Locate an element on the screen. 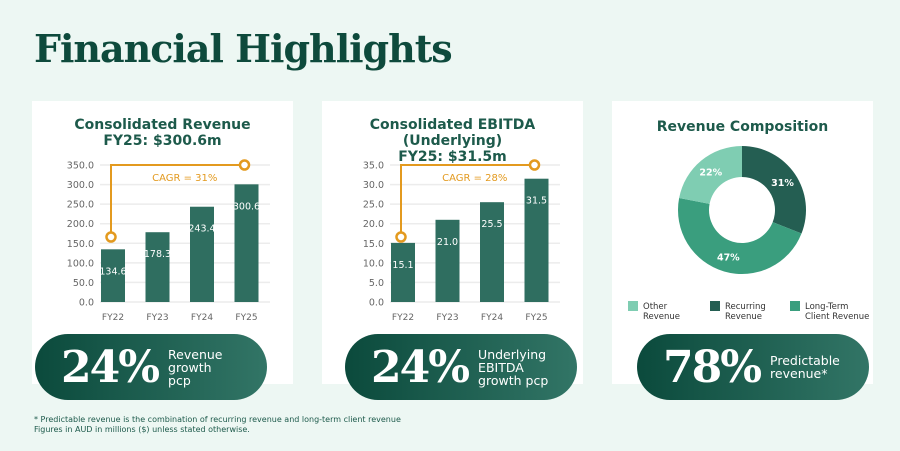  y-tick-label: 350.0 is located at coordinates (80, 166).